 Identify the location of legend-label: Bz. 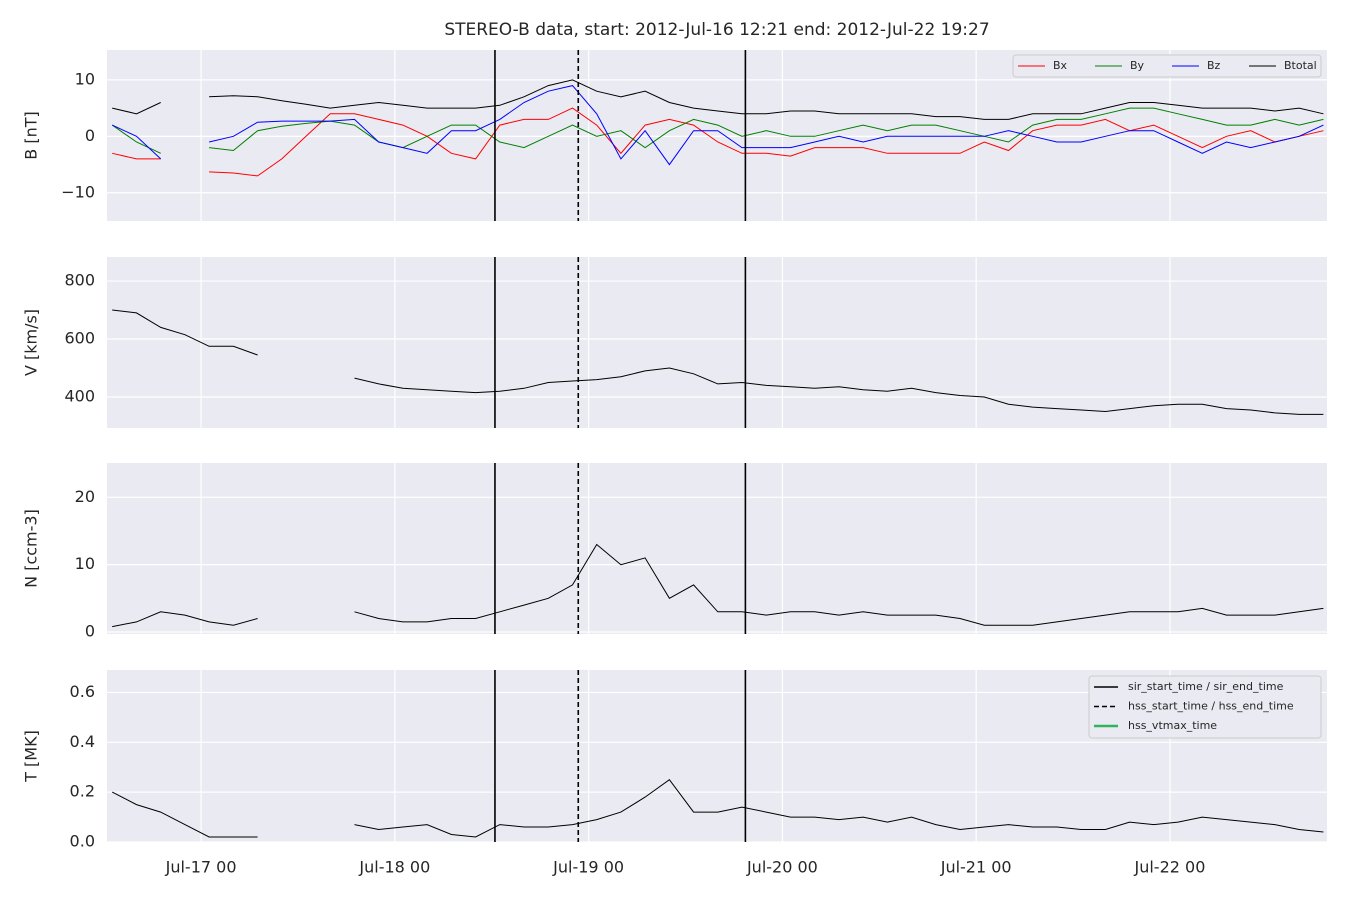
(1214, 65).